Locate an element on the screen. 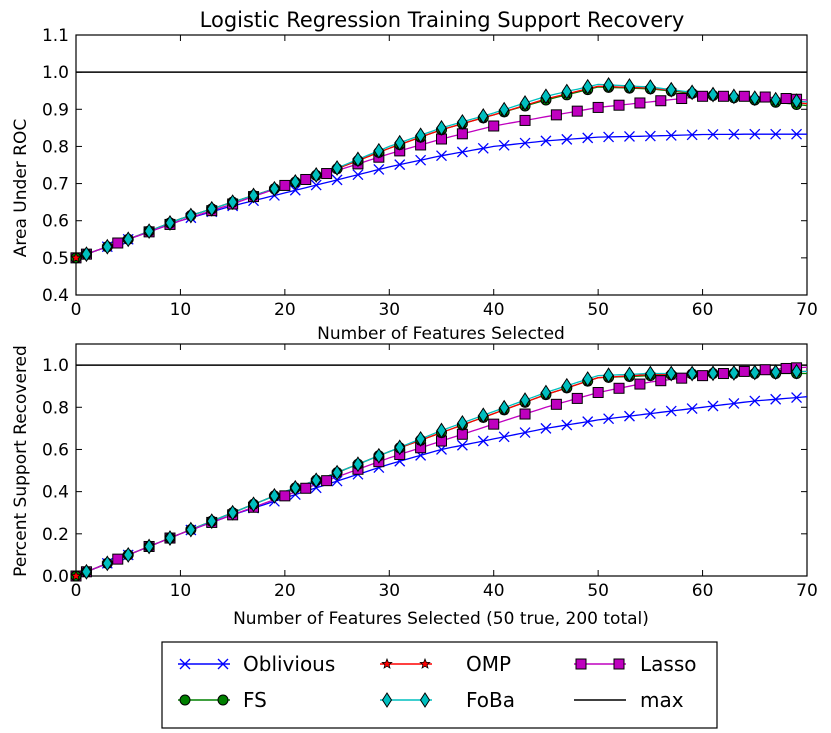 Image resolution: width=831 pixels, height=733 pixels. x-tick-label-support-5: 50 is located at coordinates (598, 591).